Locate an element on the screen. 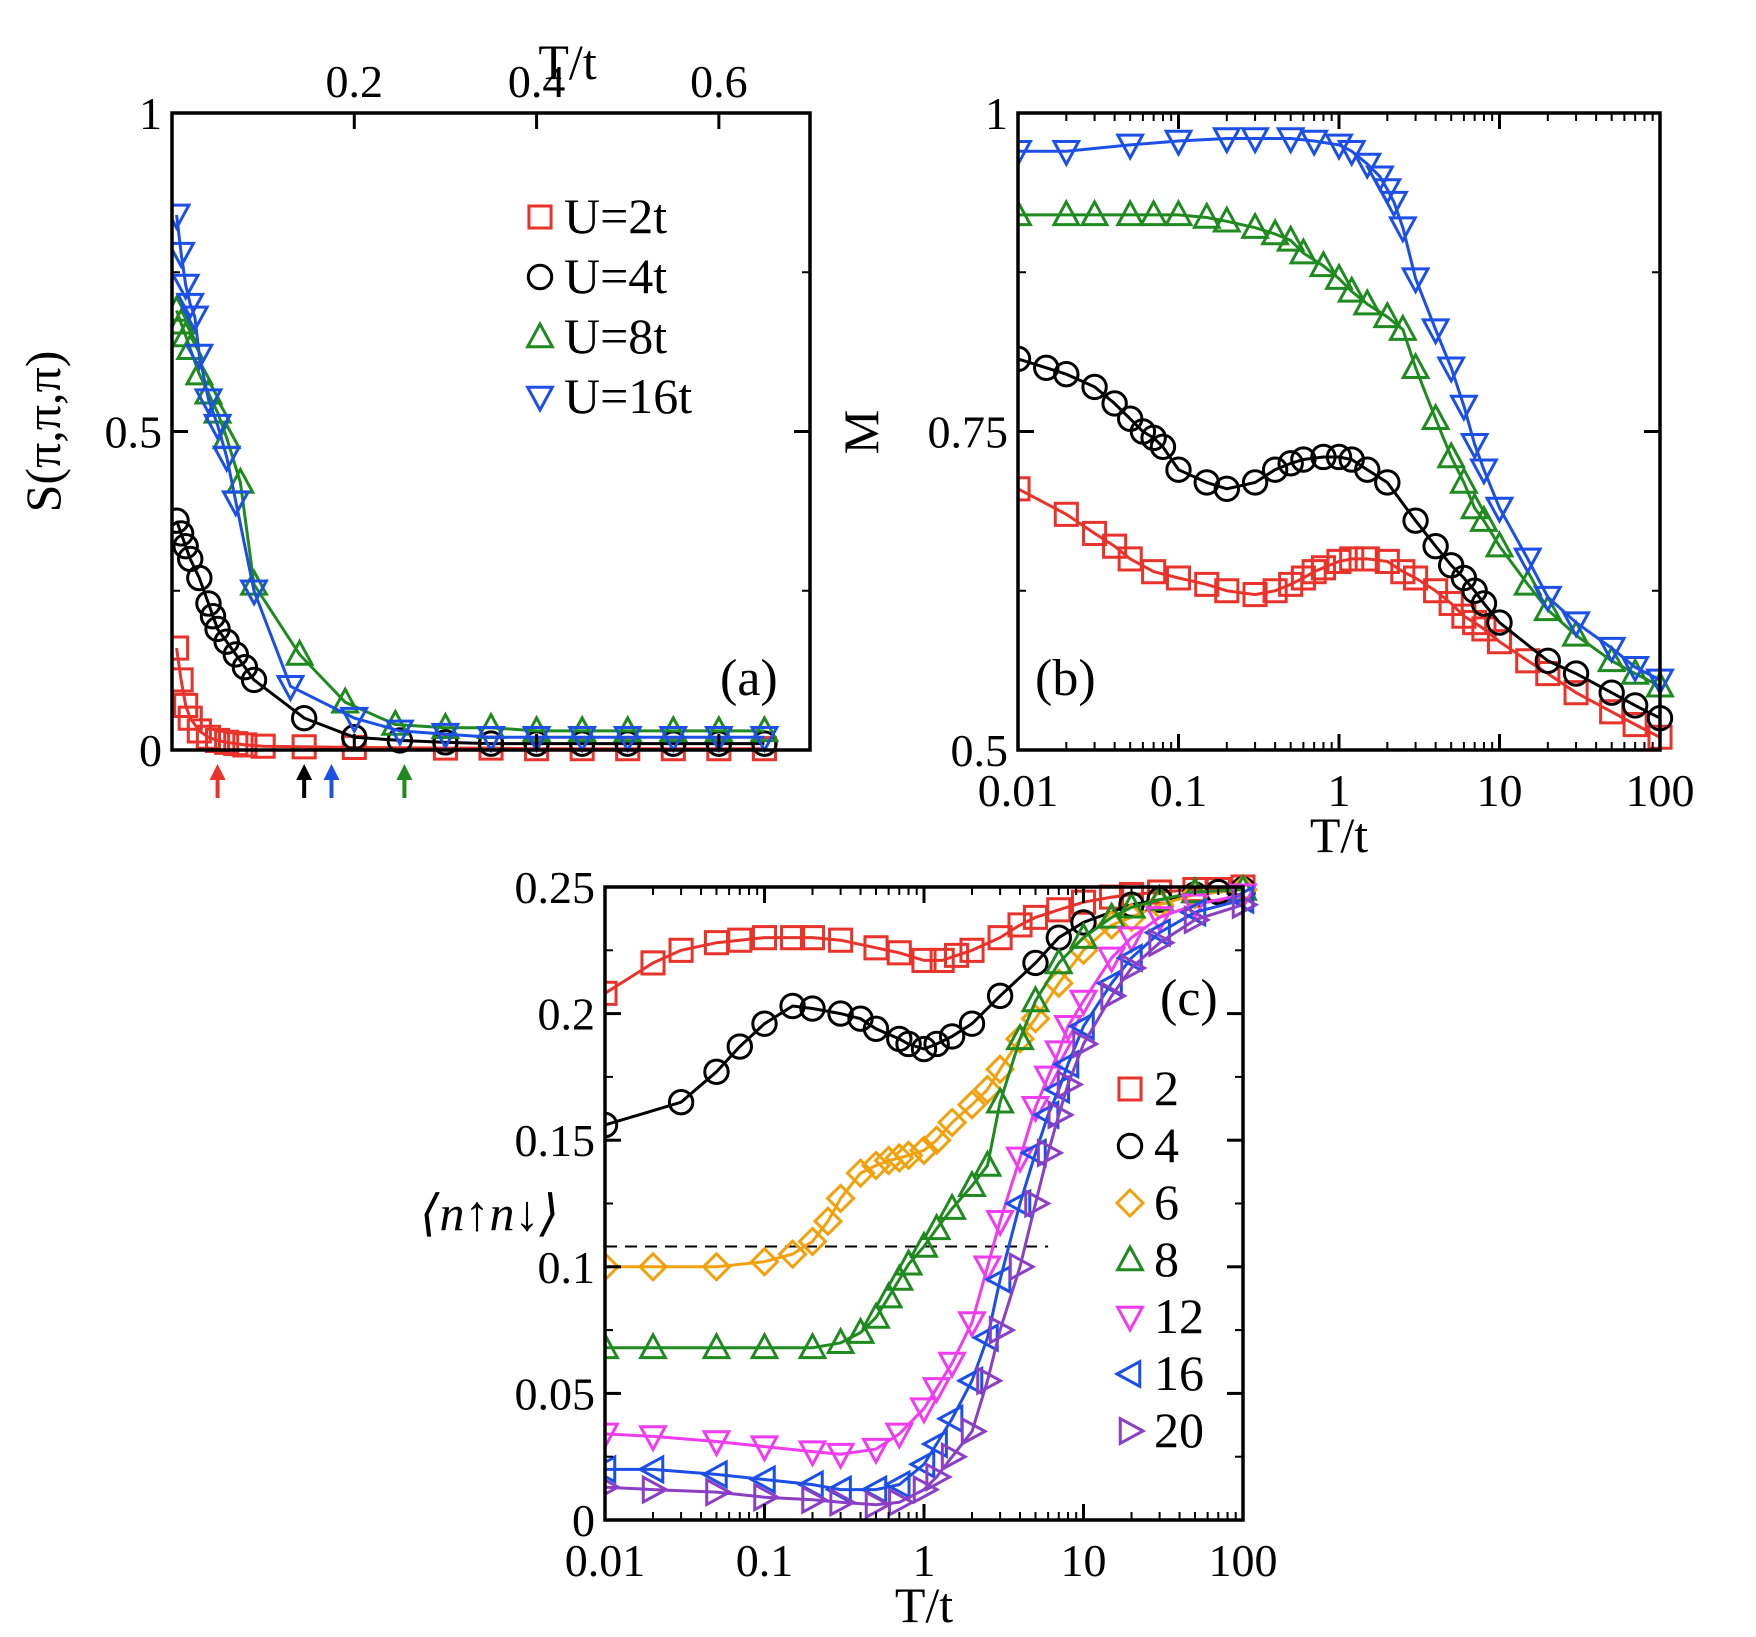 The height and width of the screenshot is (1637, 1756). panel-label: (c) is located at coordinates (1189, 998).